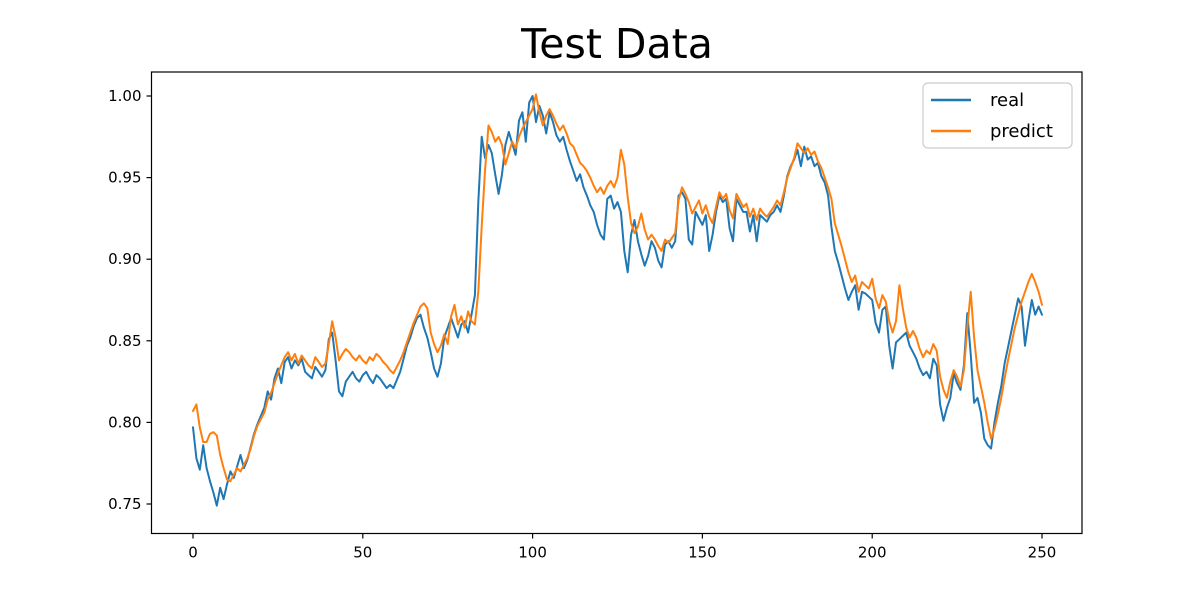  Describe the element at coordinates (124, 178) in the screenshot. I see `y-tick-label: 0.95` at that location.